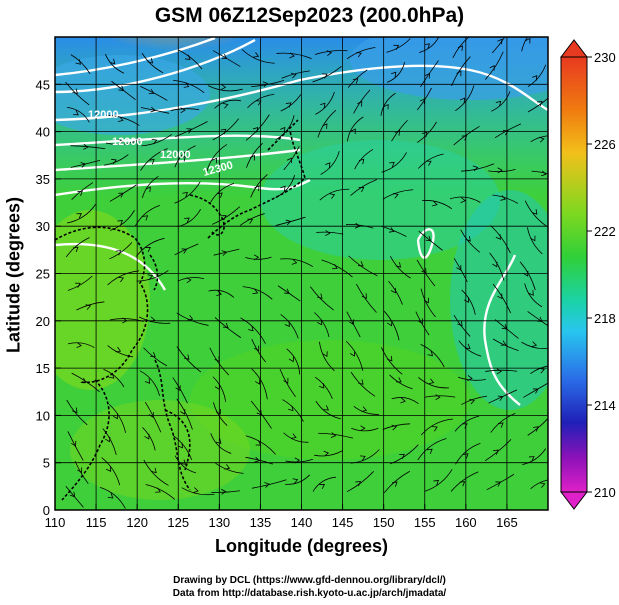 The image size is (619, 605). What do you see at coordinates (96, 522) in the screenshot?
I see `x-tick-label: 115` at bounding box center [96, 522].